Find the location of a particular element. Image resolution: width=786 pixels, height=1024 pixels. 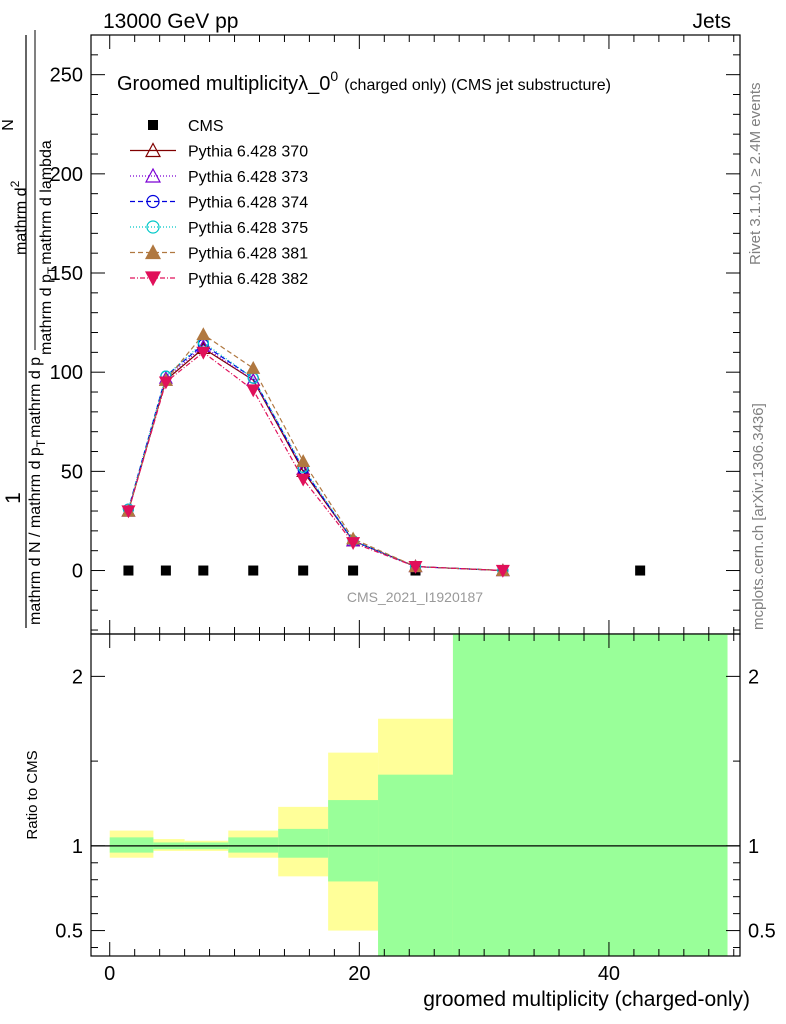

legend-label-3: Pythia 6.428 374 is located at coordinates (248, 203).